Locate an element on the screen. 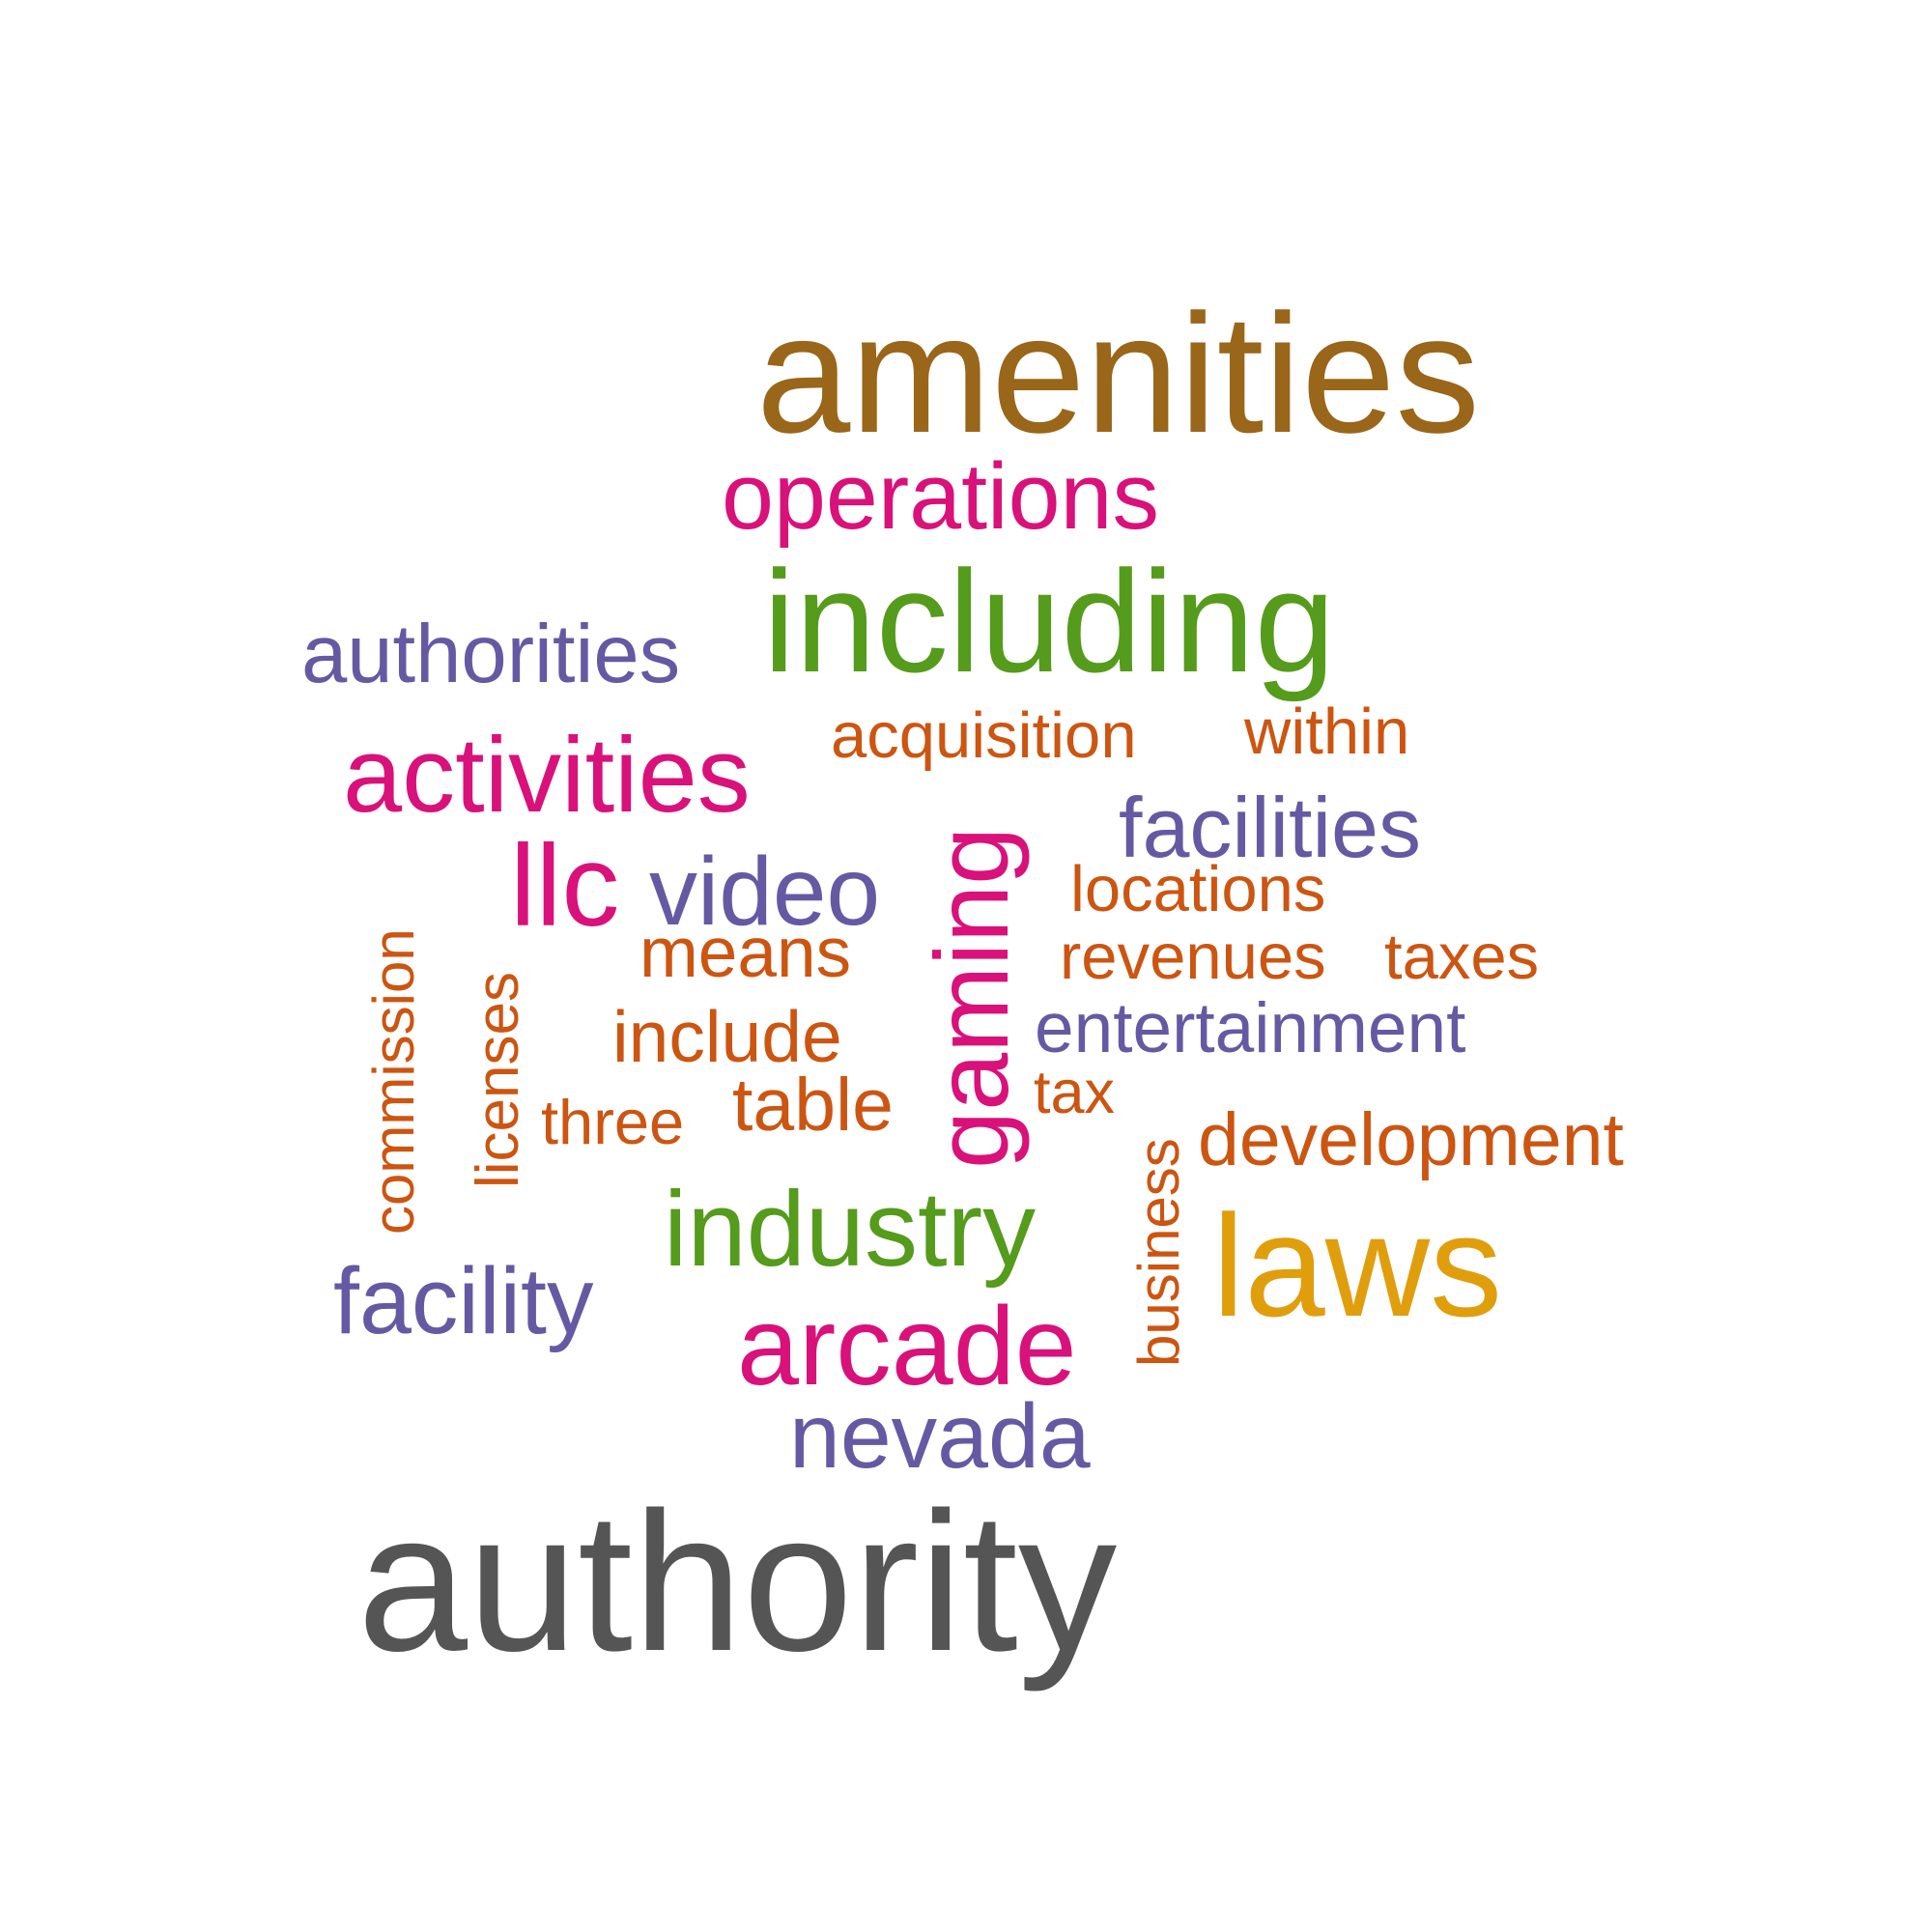 This screenshot has height=1932, width=1932. word-amenities: amenities is located at coordinates (1118, 374).